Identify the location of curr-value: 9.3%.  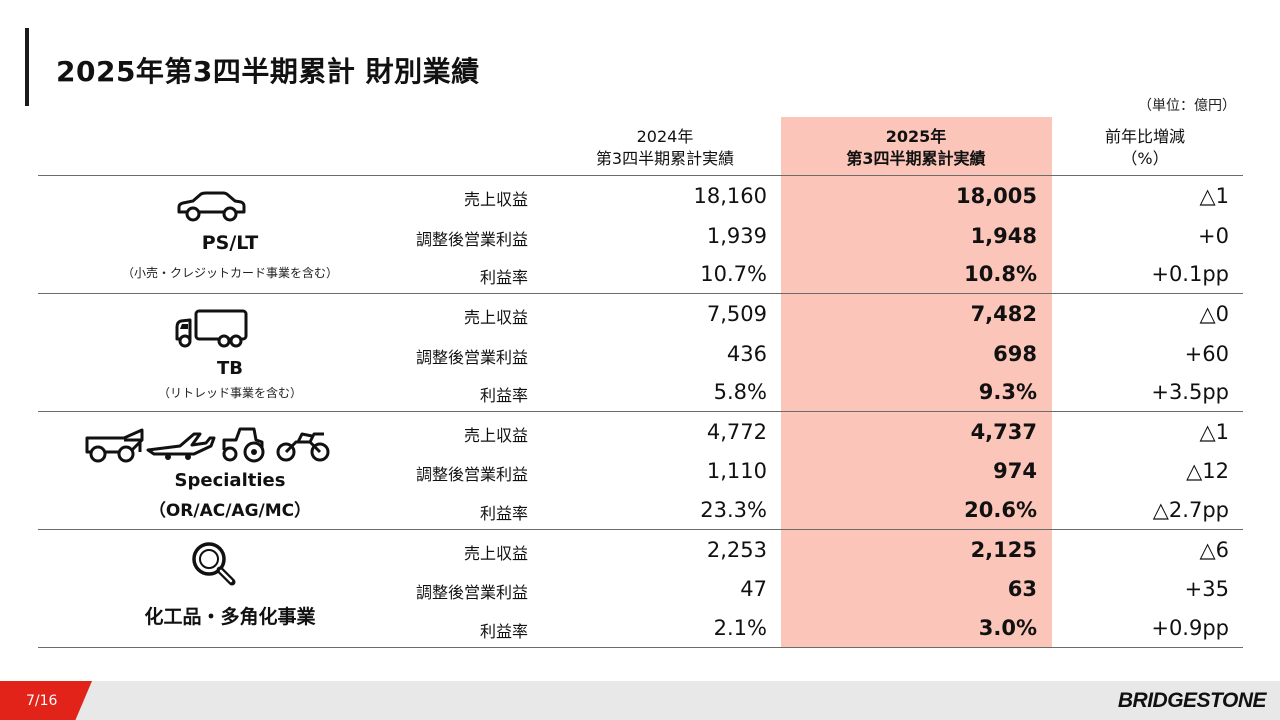
(1007, 392).